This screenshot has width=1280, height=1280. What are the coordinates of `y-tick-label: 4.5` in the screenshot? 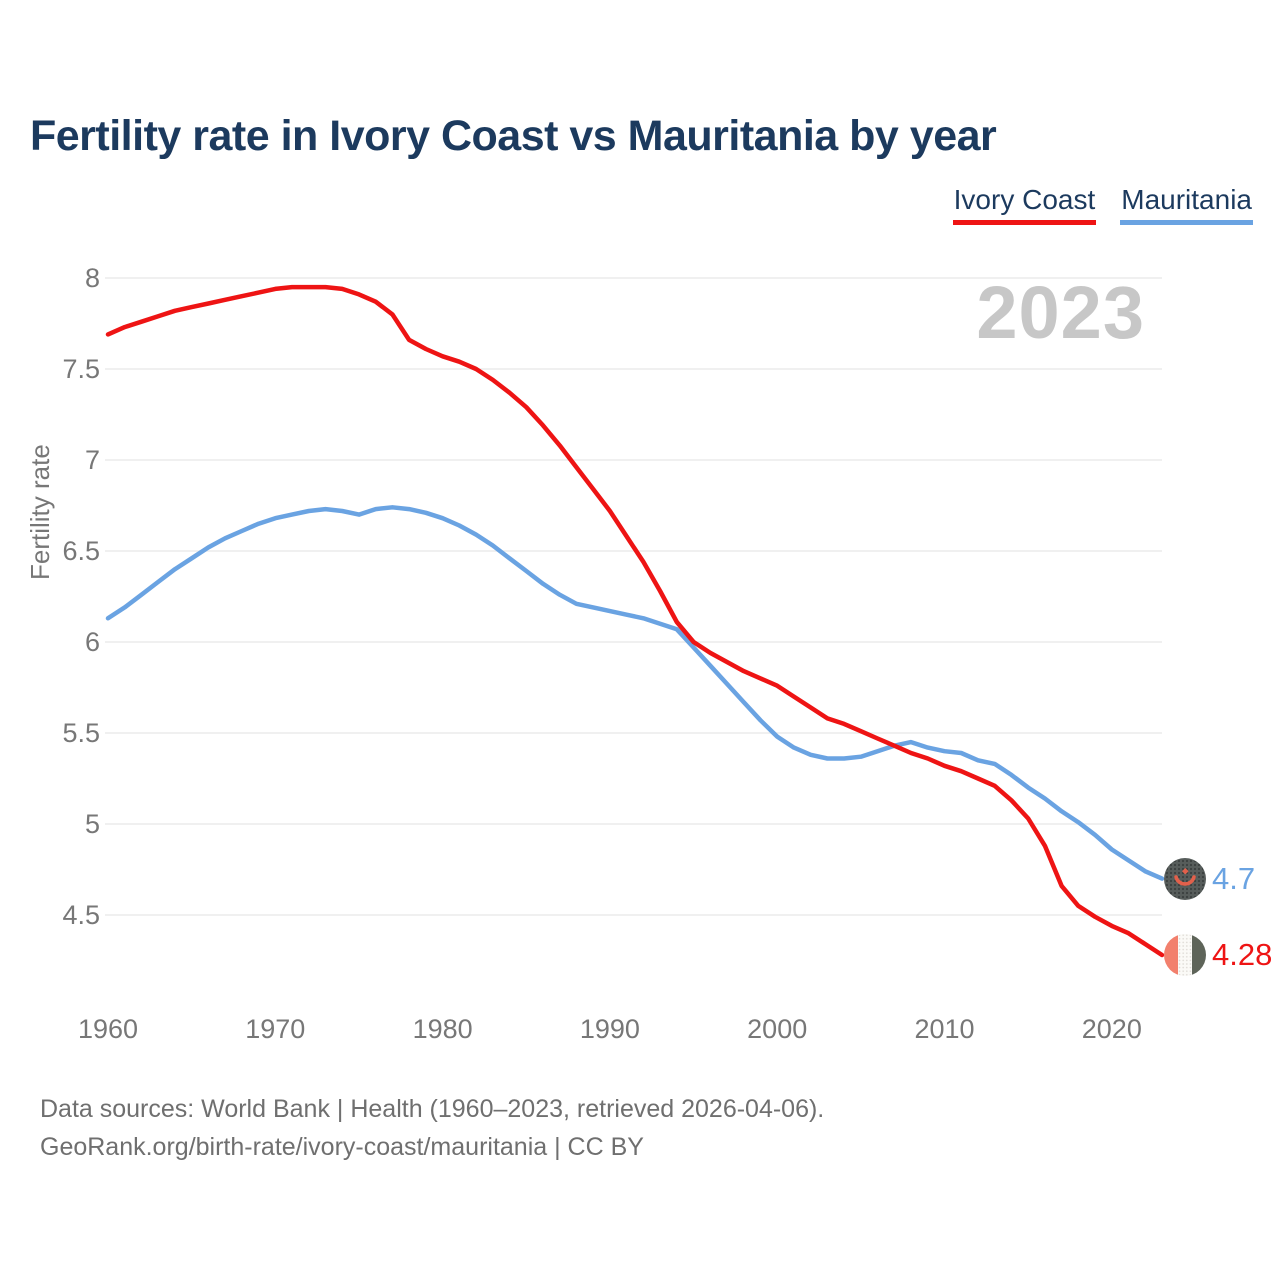 It's located at (81, 915).